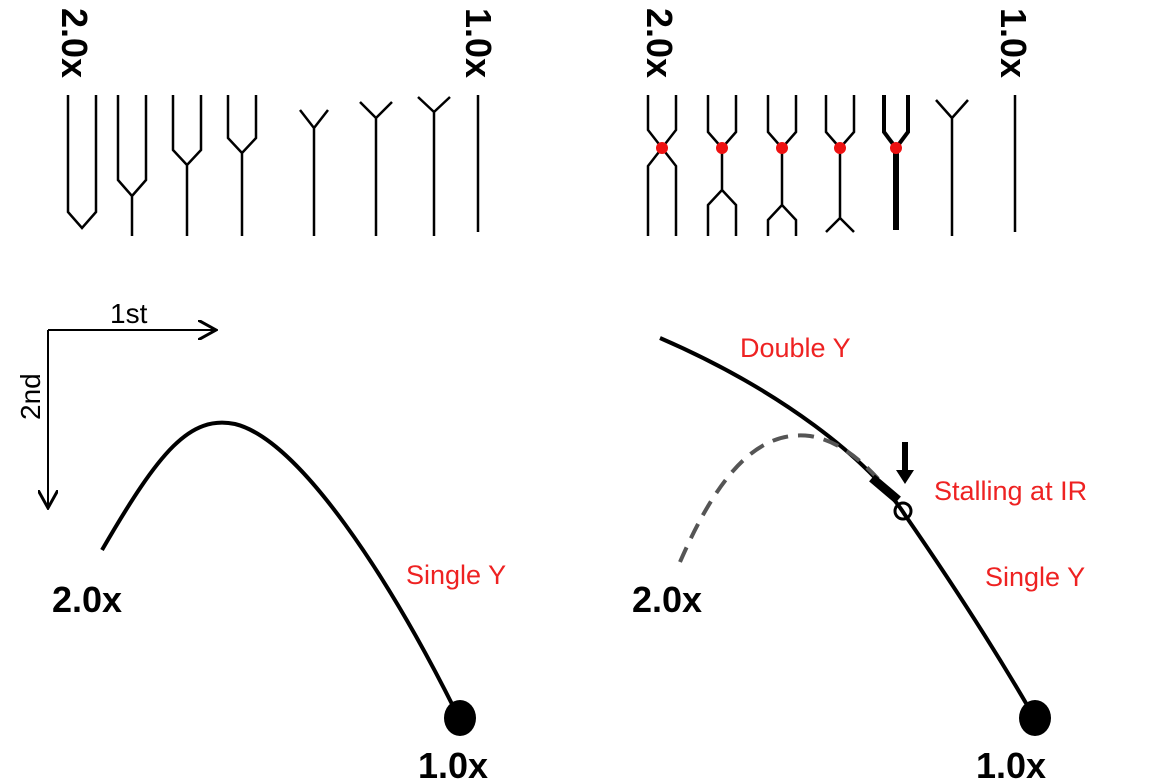 This screenshot has height=784, width=1154. Describe the element at coordinates (273, 165) in the screenshot. I see `molecules-left` at that location.